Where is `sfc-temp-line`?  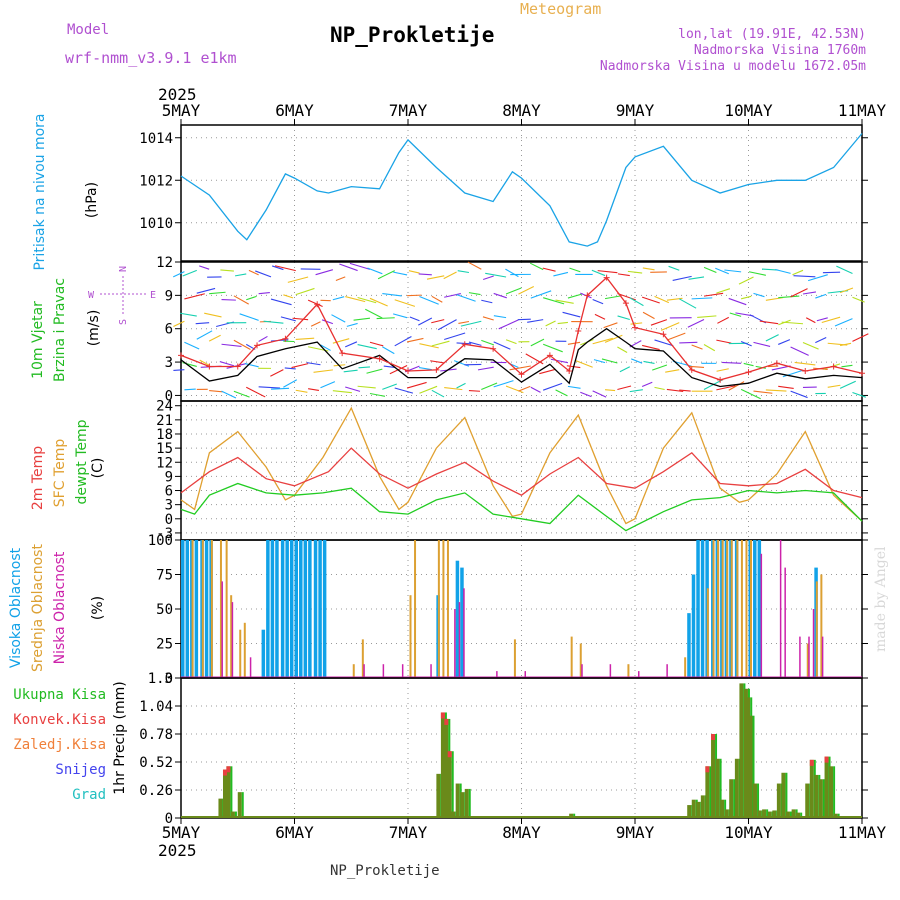
sfc-temp-line is located at coordinates (521, 465).